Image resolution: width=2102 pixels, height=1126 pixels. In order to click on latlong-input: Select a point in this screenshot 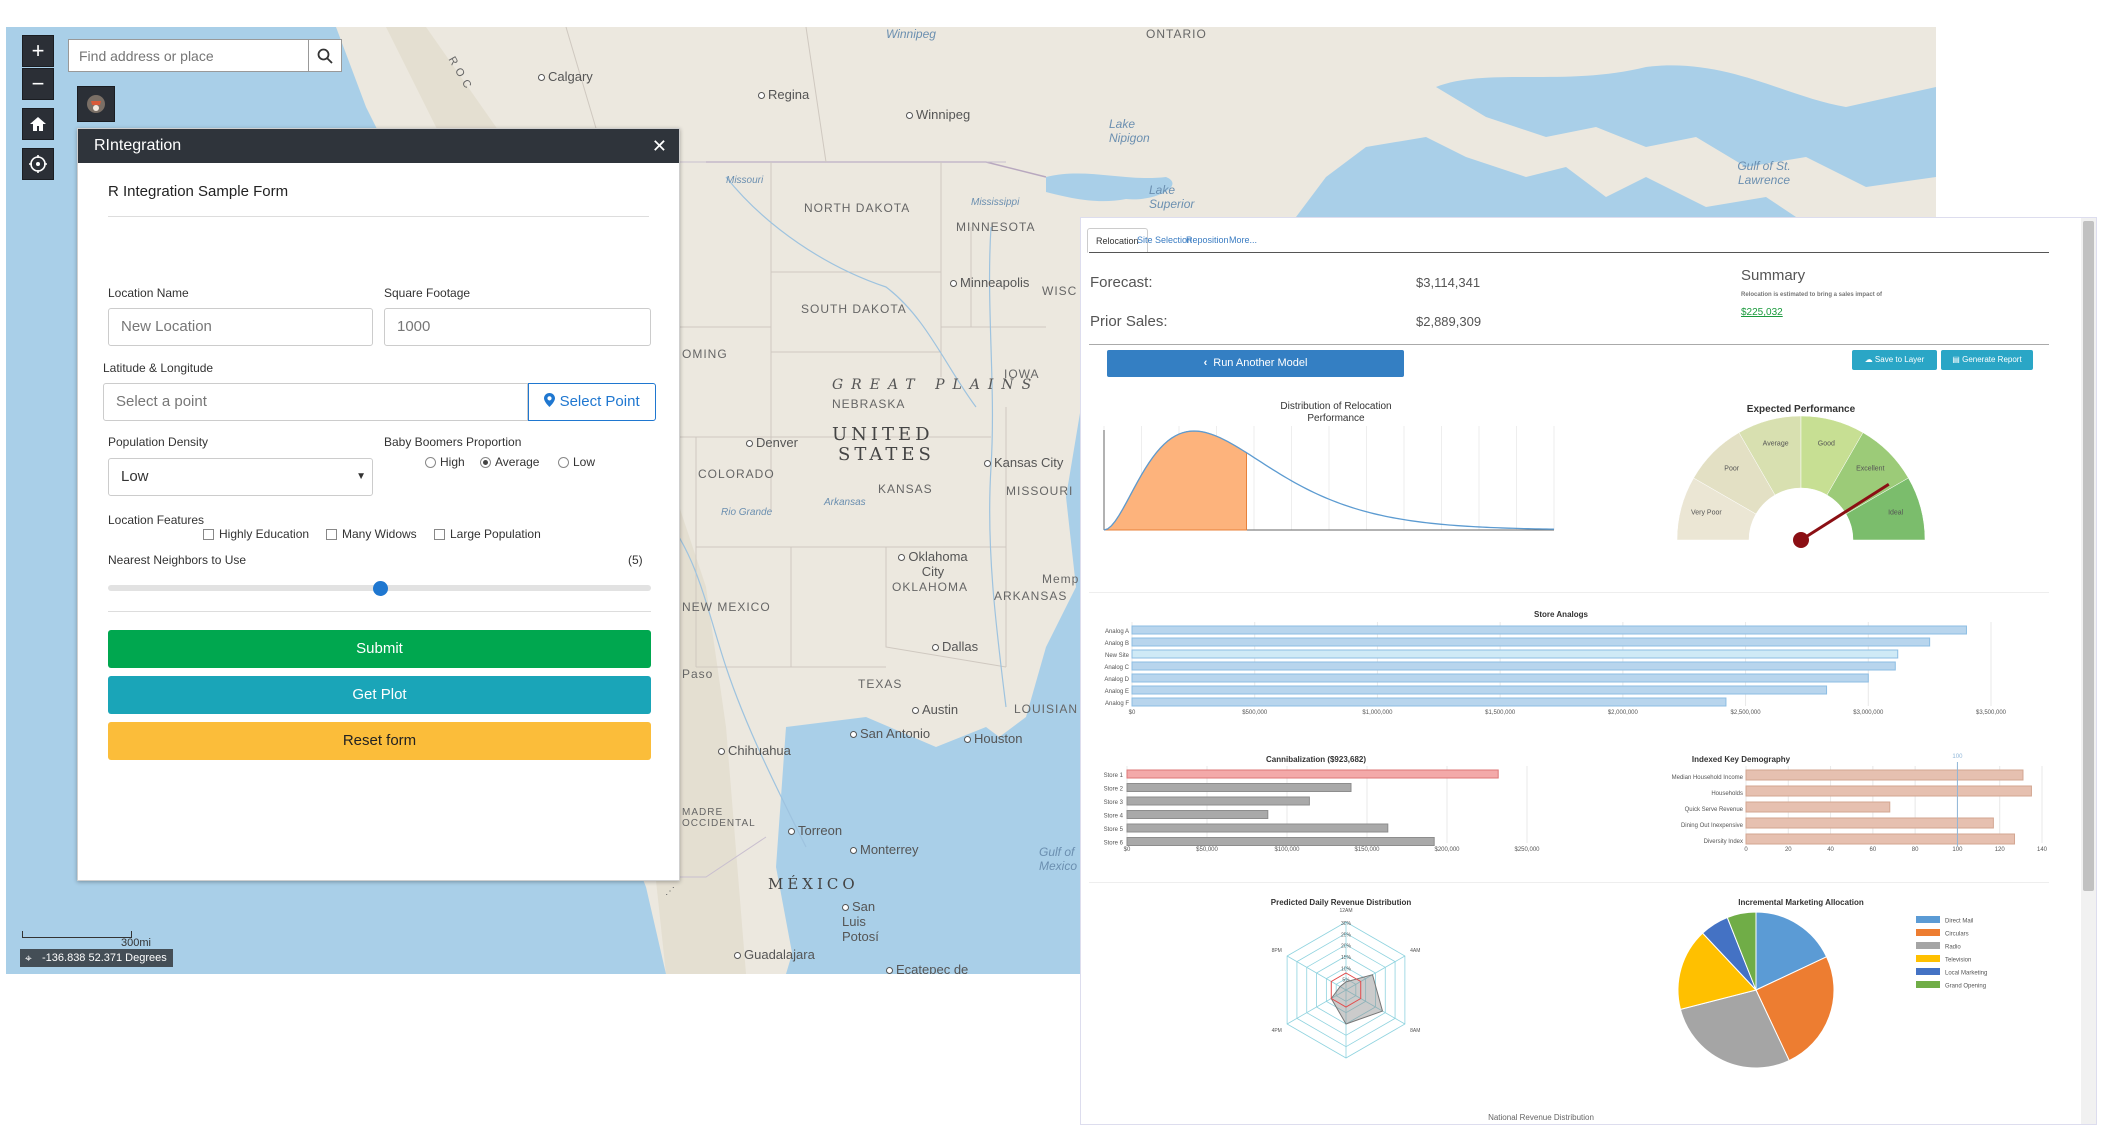, I will do `click(315, 402)`.